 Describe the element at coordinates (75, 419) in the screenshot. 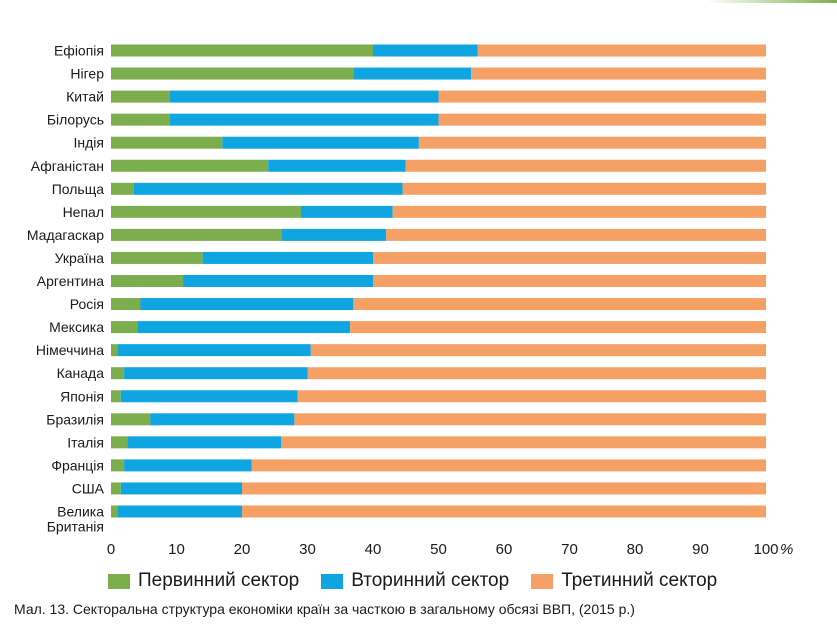

I see `category-label-16: Бразилія` at that location.